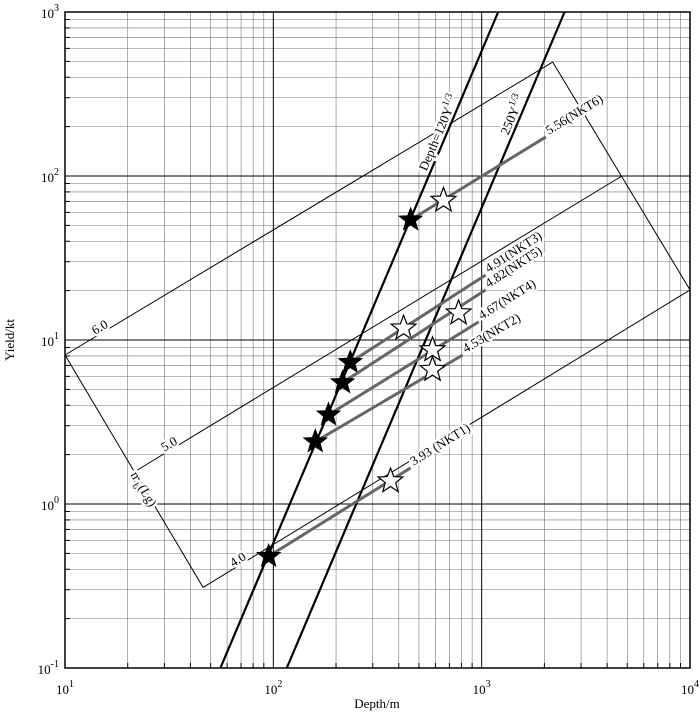  What do you see at coordinates (440, 444) in the screenshot?
I see `event-label: 3.93 (NKT1)` at bounding box center [440, 444].